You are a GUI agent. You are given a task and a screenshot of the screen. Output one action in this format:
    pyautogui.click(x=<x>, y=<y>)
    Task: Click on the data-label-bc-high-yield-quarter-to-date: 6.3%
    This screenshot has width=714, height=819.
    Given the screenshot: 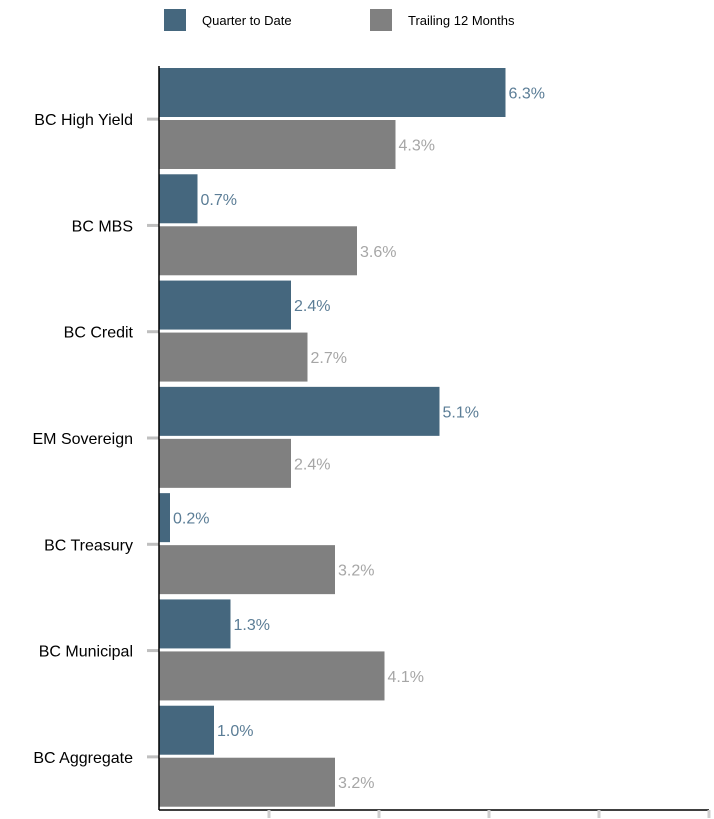 What is the action you would take?
    pyautogui.click(x=527, y=94)
    